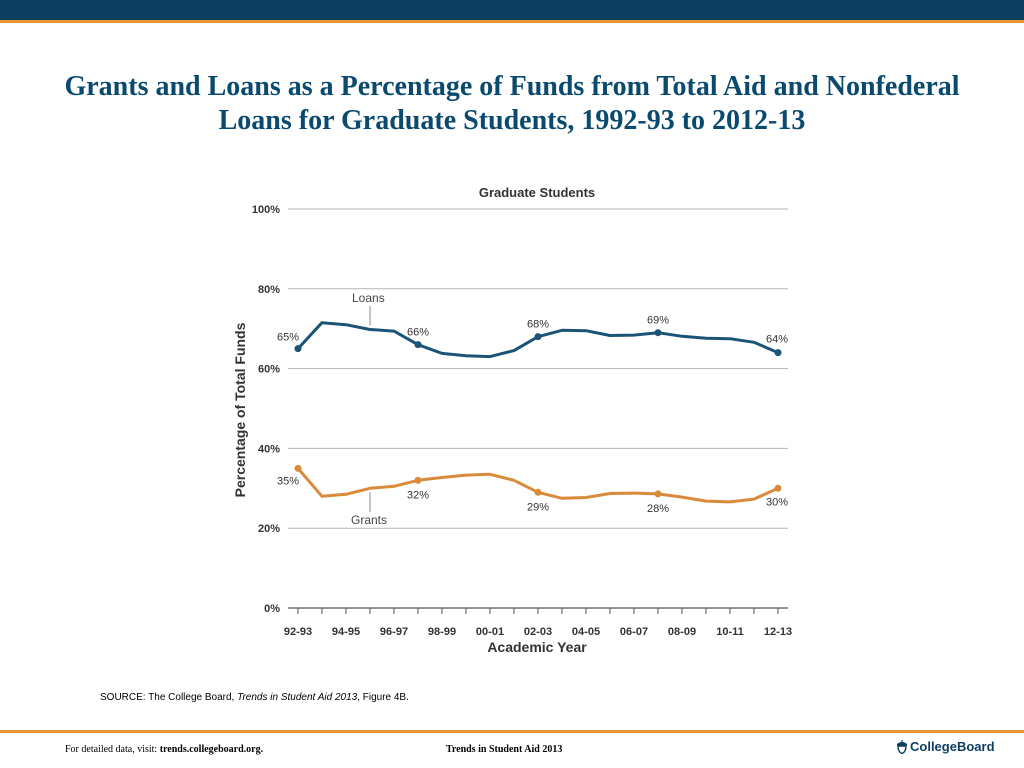  What do you see at coordinates (658, 509) in the screenshot?
I see `grants-data-label: 28%` at bounding box center [658, 509].